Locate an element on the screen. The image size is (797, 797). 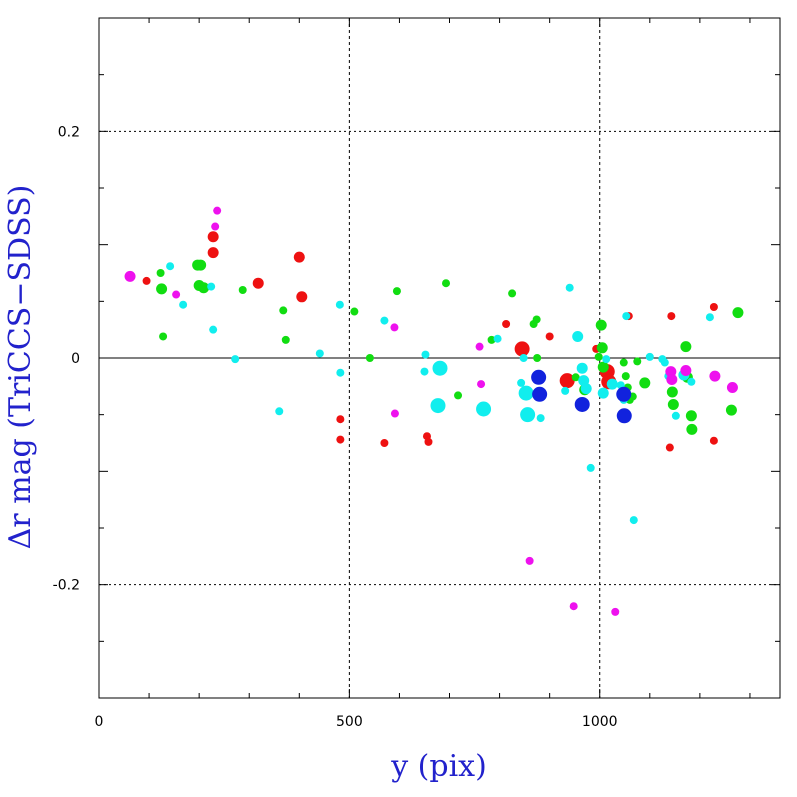
y-tick-label: 0 is located at coordinates (75, 359).